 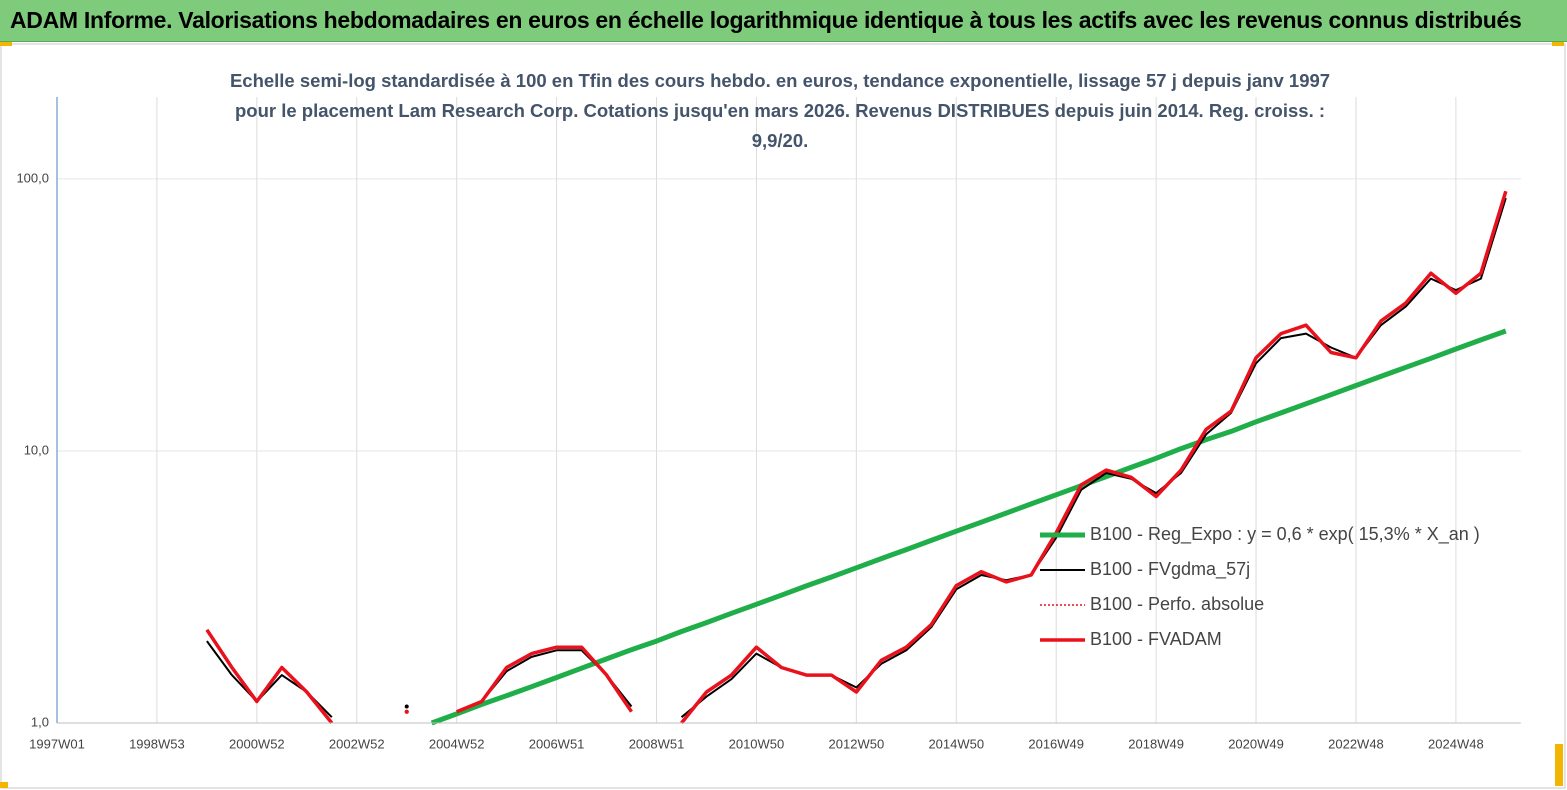 I want to click on x-tick-label: 2000W52, so click(x=257, y=743).